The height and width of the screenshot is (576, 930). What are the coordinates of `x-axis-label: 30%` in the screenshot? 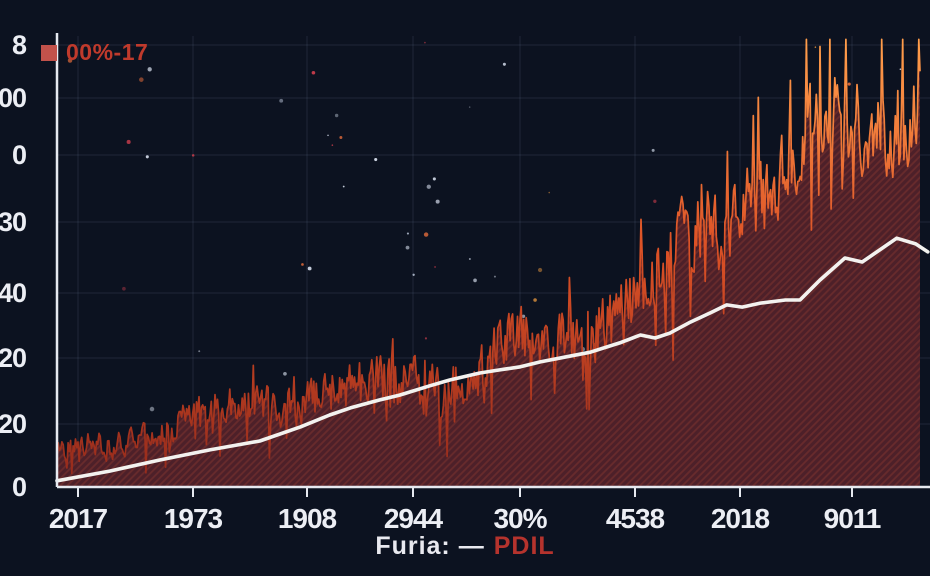 It's located at (520, 518).